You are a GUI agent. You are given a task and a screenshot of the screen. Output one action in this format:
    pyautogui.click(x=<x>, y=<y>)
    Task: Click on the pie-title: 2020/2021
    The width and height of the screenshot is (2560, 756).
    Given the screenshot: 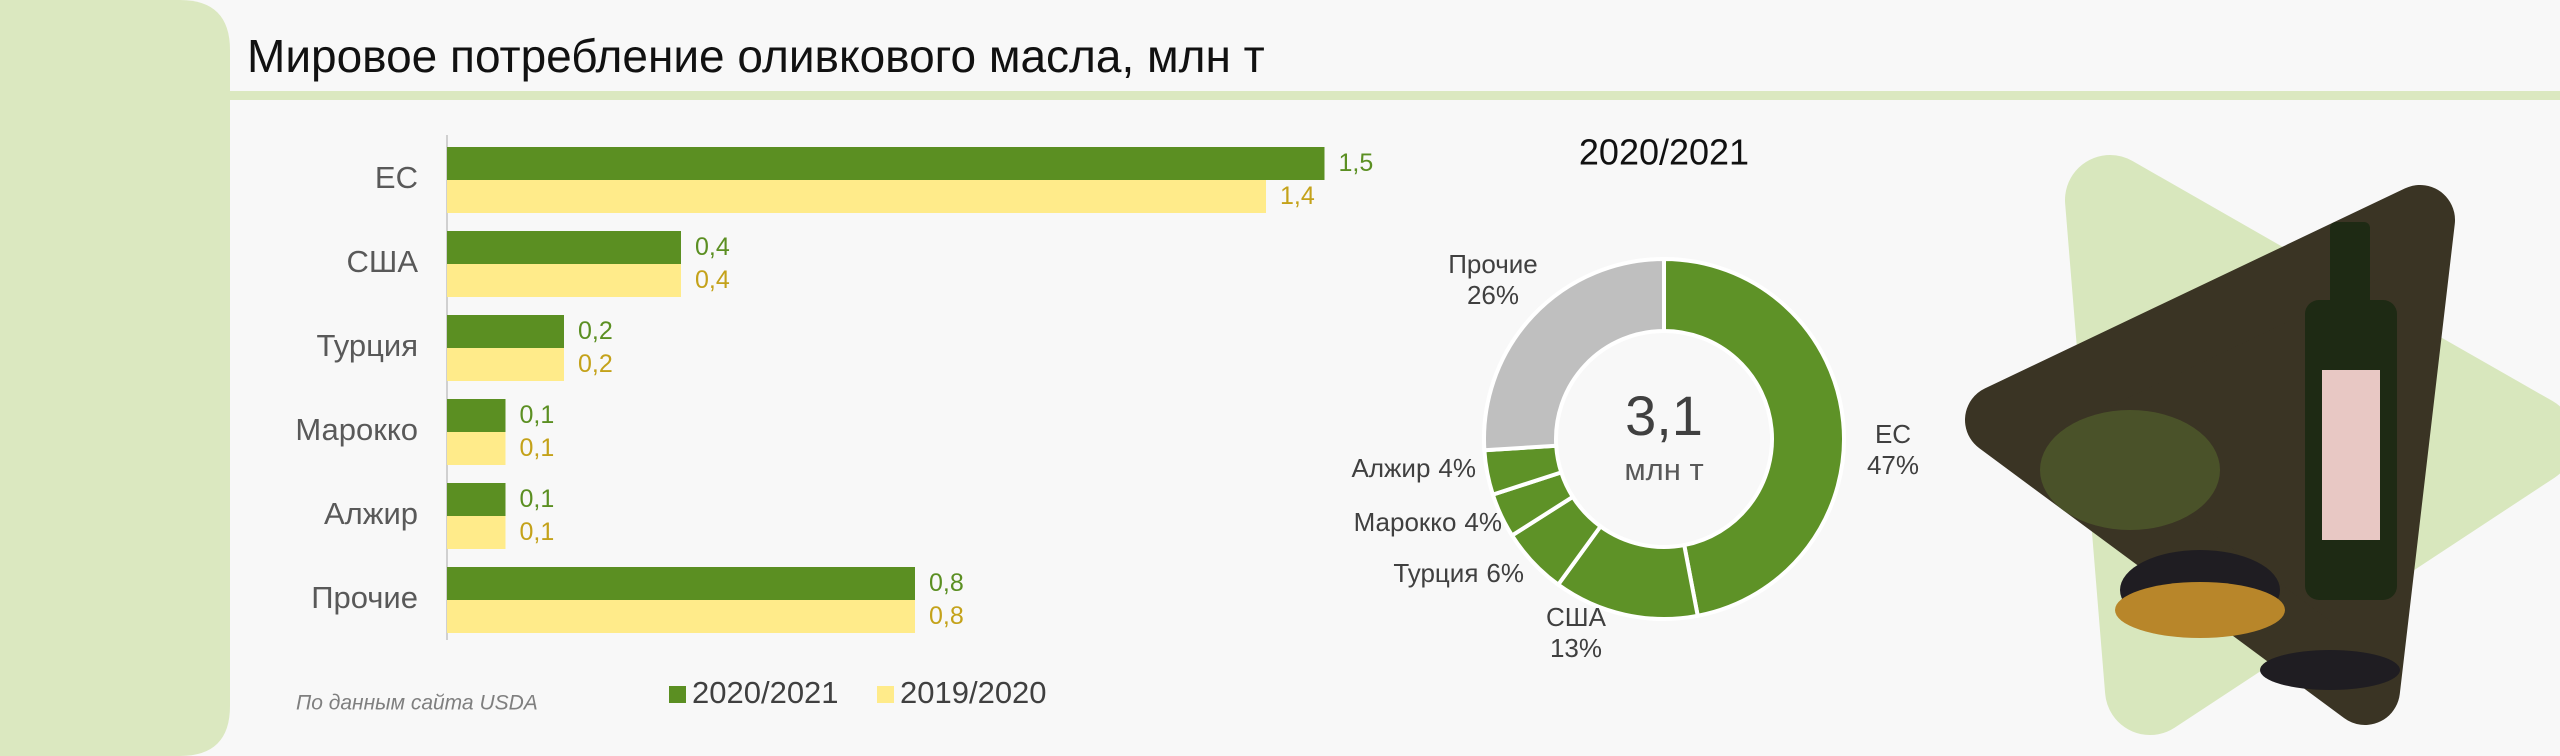 What is the action you would take?
    pyautogui.click(x=1664, y=152)
    